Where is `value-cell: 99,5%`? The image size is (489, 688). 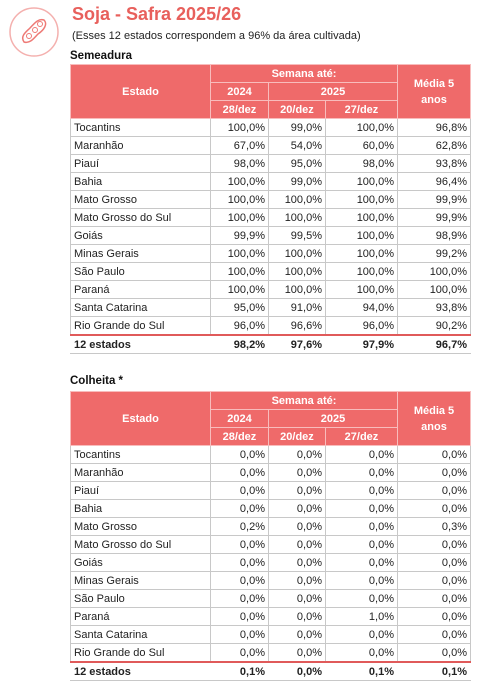
value-cell: 99,5% is located at coordinates (297, 235).